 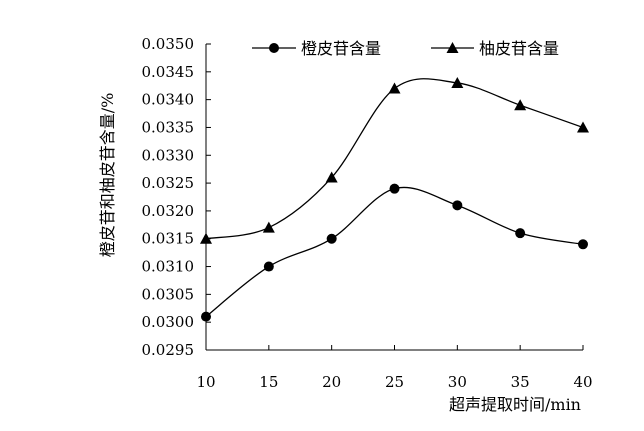 I want to click on y-tick-label: 0.0335, so click(x=168, y=127).